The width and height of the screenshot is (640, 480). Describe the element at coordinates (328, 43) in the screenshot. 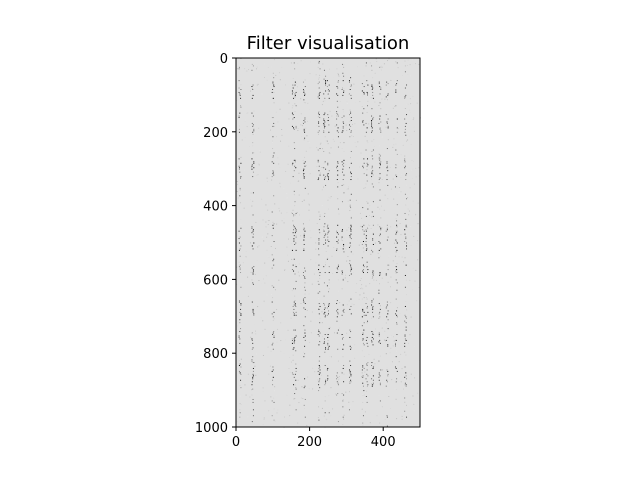

I see `chart-title: Filter visualisation` at that location.